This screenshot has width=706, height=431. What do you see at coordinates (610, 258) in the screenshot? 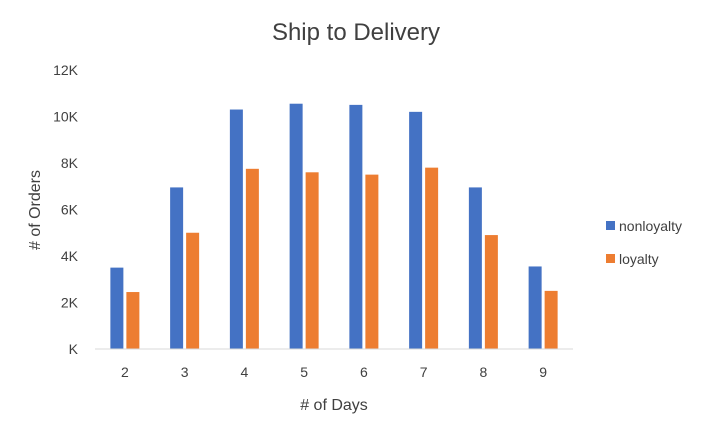
I see `legend-swatch-loyalty` at bounding box center [610, 258].